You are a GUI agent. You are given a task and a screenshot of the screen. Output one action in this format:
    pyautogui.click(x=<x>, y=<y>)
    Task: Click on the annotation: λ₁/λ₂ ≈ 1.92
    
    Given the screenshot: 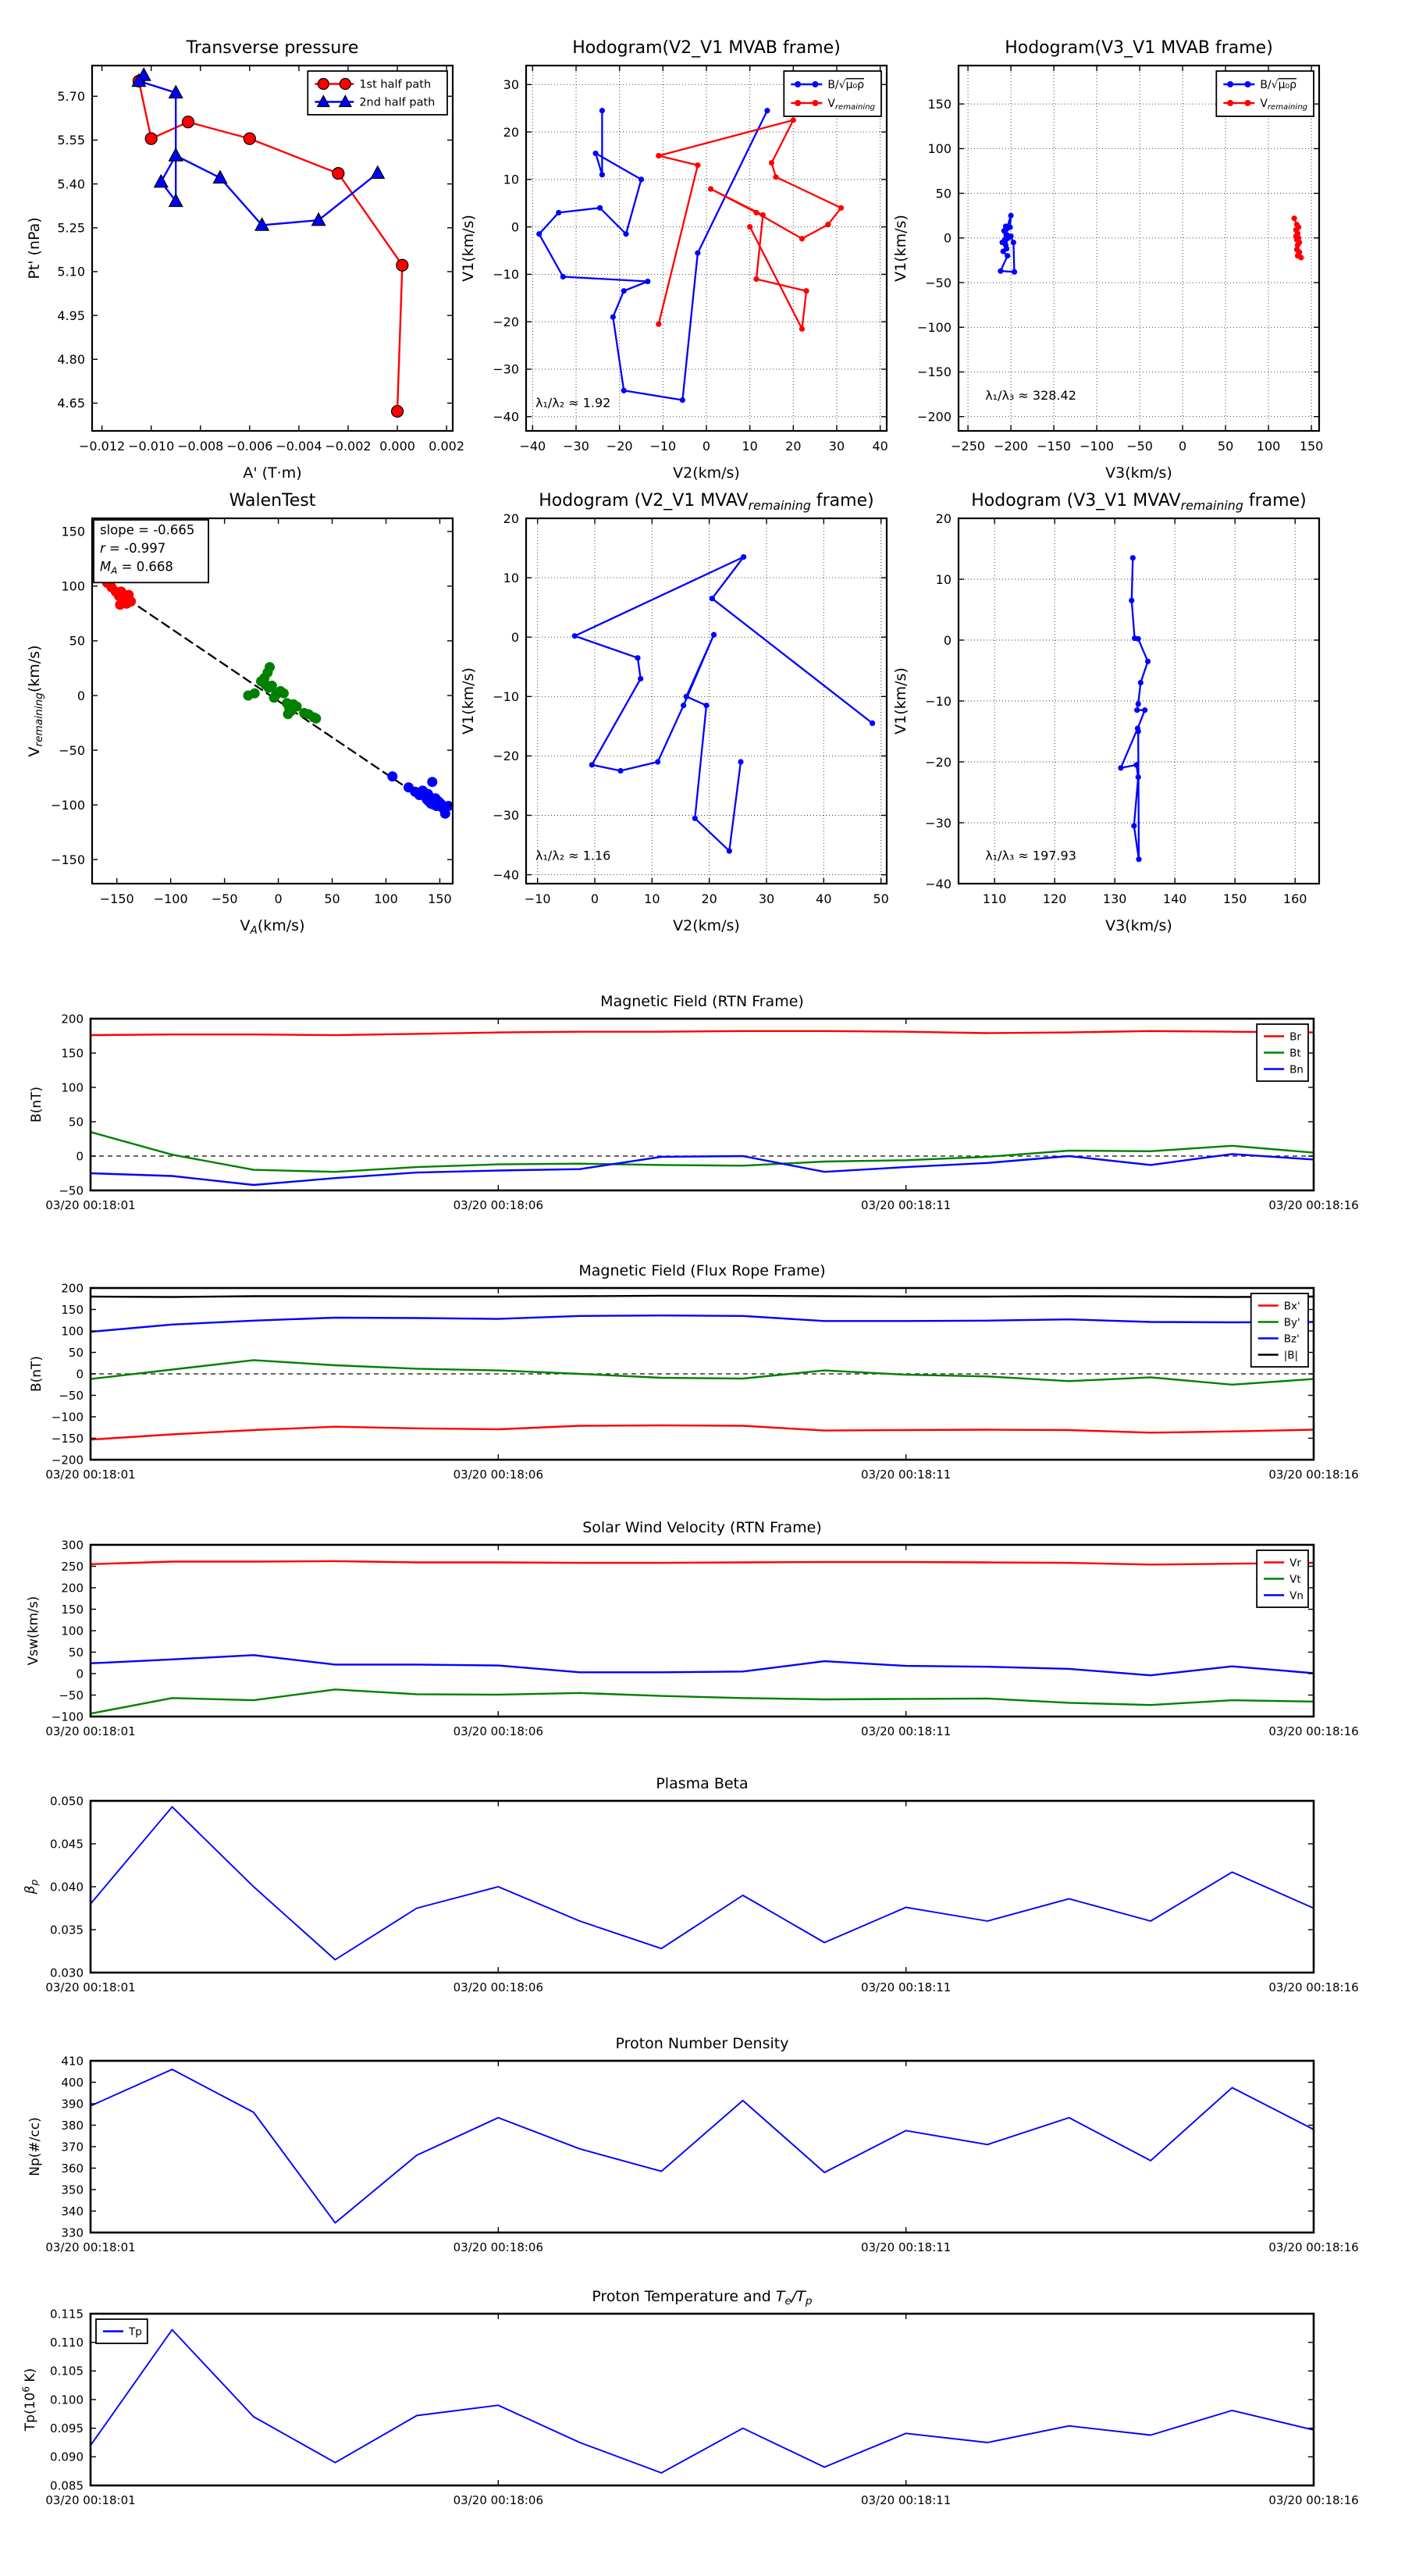 What is the action you would take?
    pyautogui.click(x=573, y=404)
    